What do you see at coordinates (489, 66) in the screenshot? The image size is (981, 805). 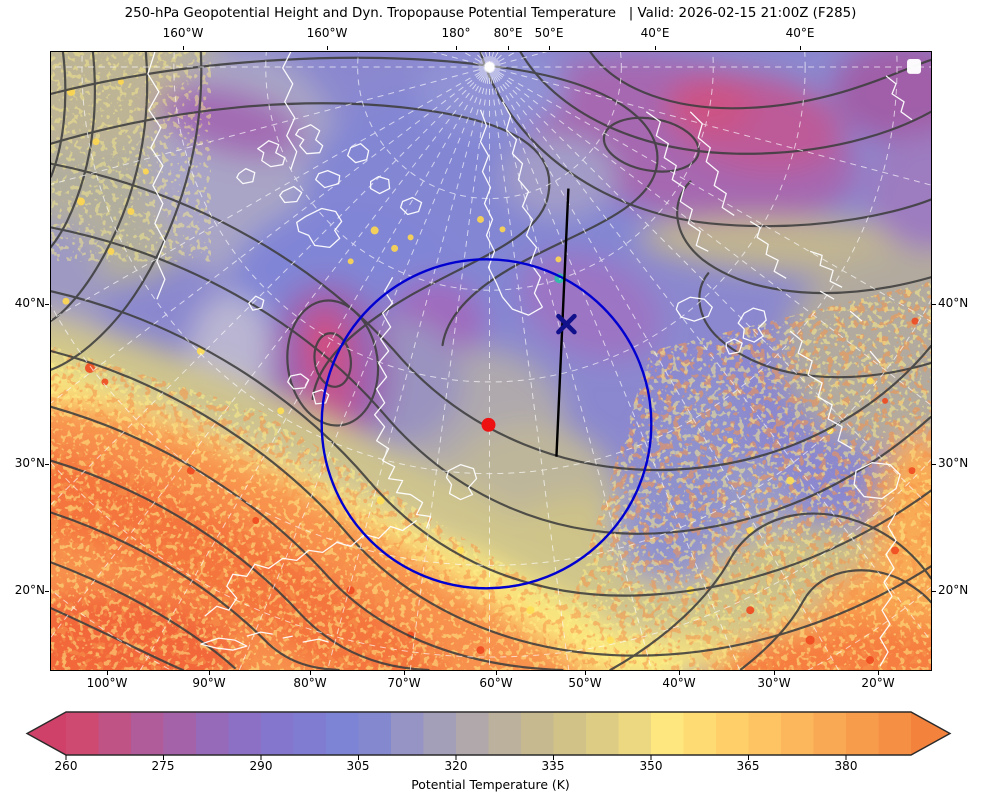 I see `pole-dot` at bounding box center [489, 66].